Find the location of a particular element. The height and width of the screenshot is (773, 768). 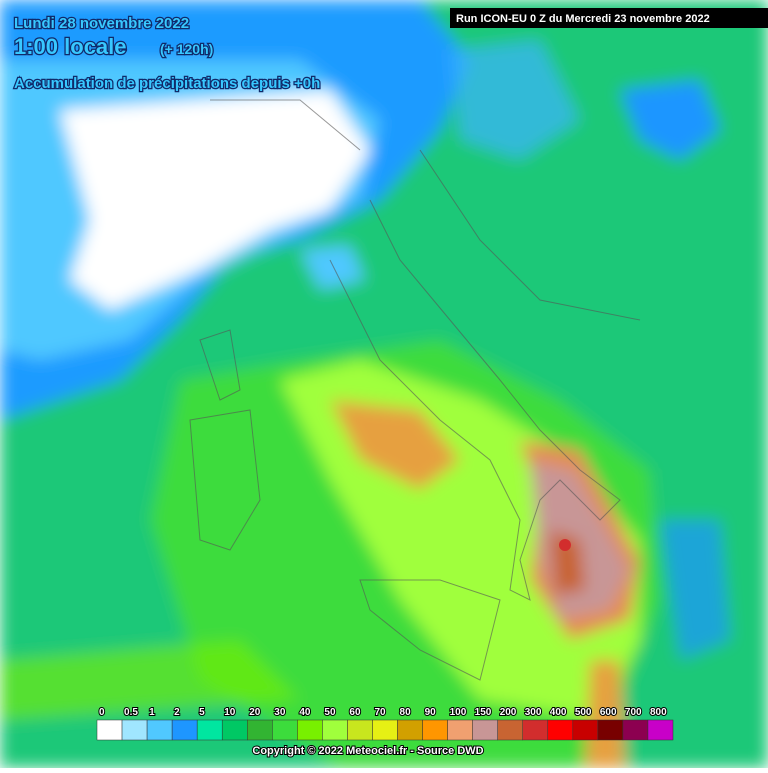

legend-label: 70 is located at coordinates (380, 712).